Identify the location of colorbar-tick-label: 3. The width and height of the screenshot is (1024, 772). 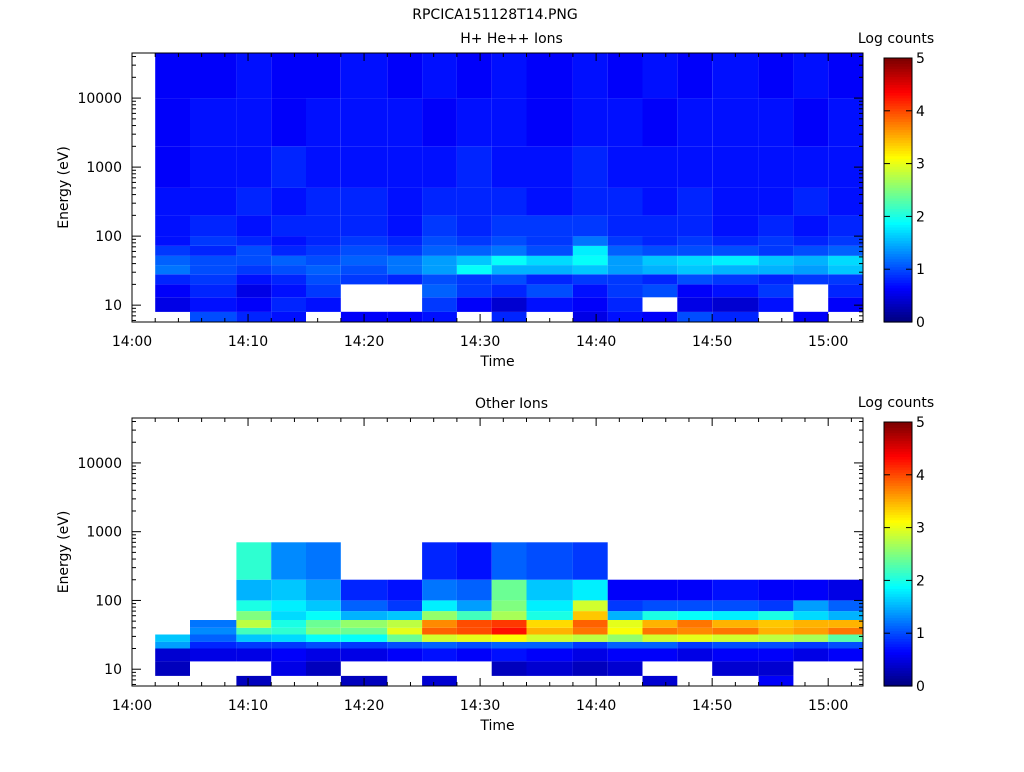
(920, 529).